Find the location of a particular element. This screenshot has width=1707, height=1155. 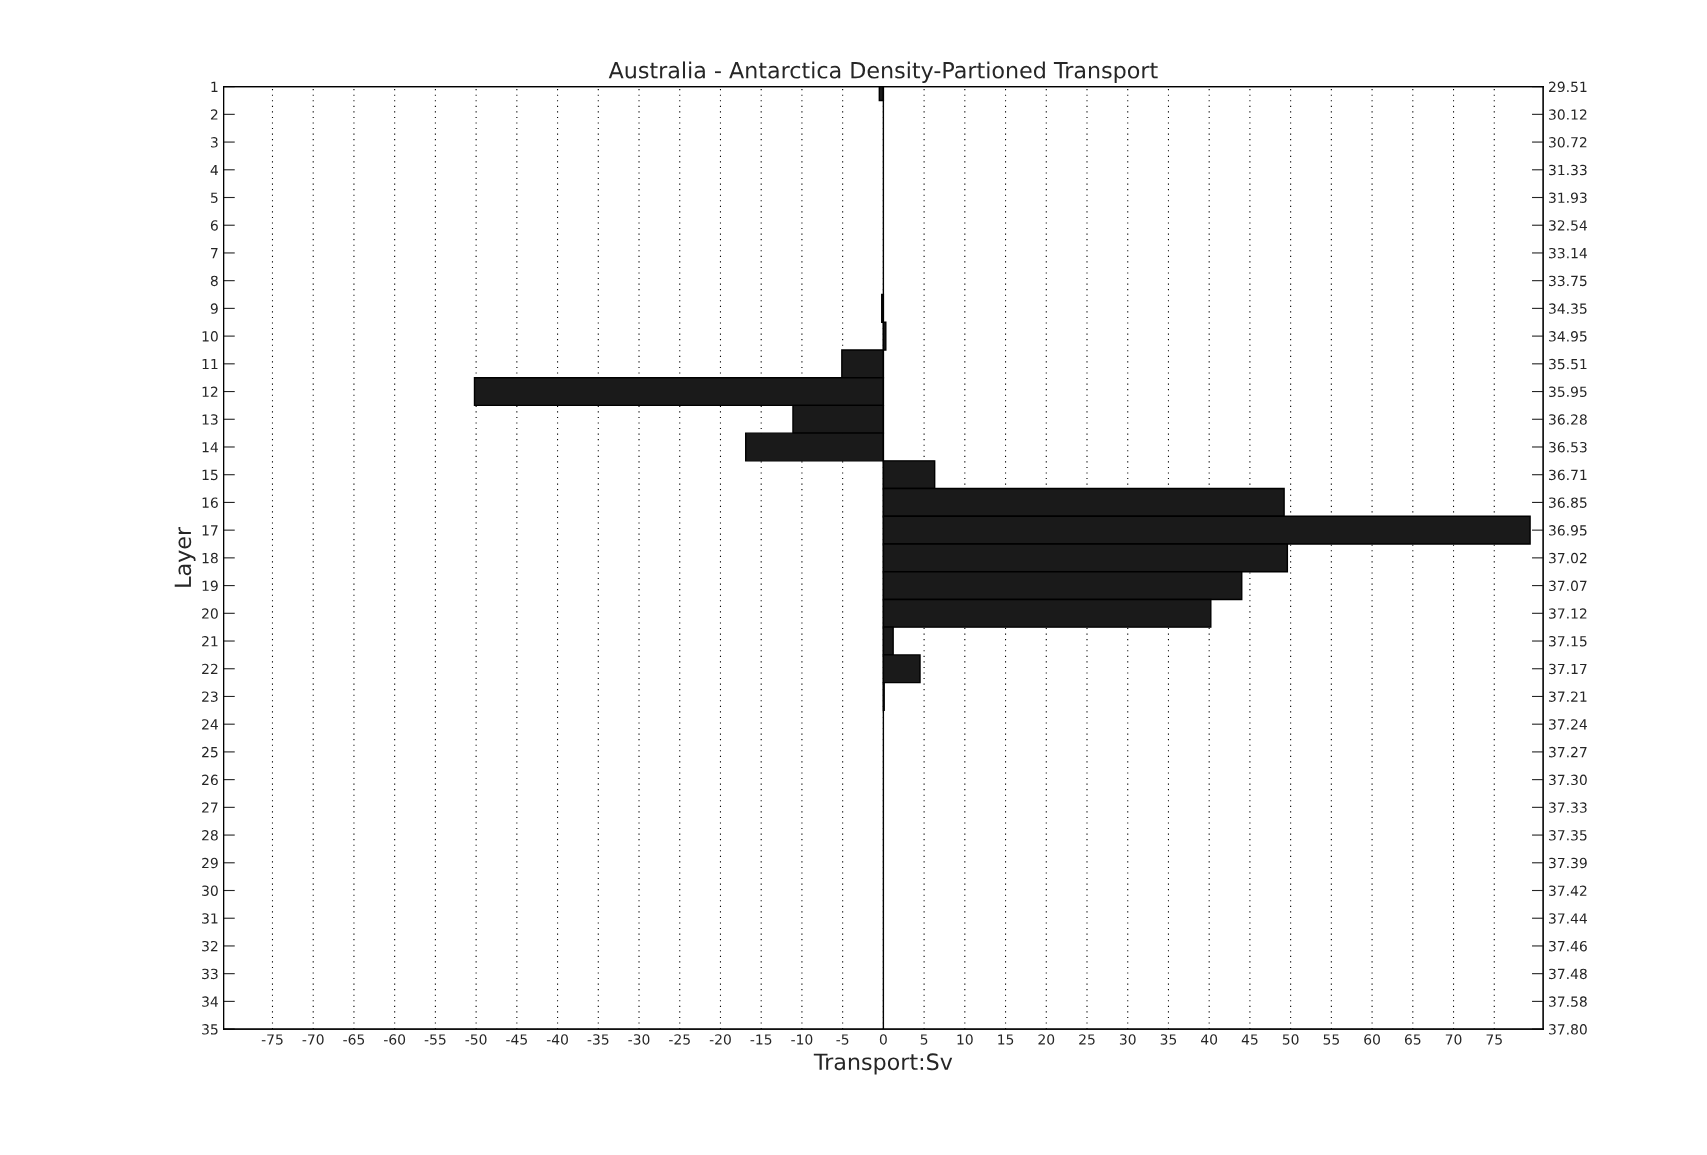

y-axis-title: Layer is located at coordinates (185, 556).